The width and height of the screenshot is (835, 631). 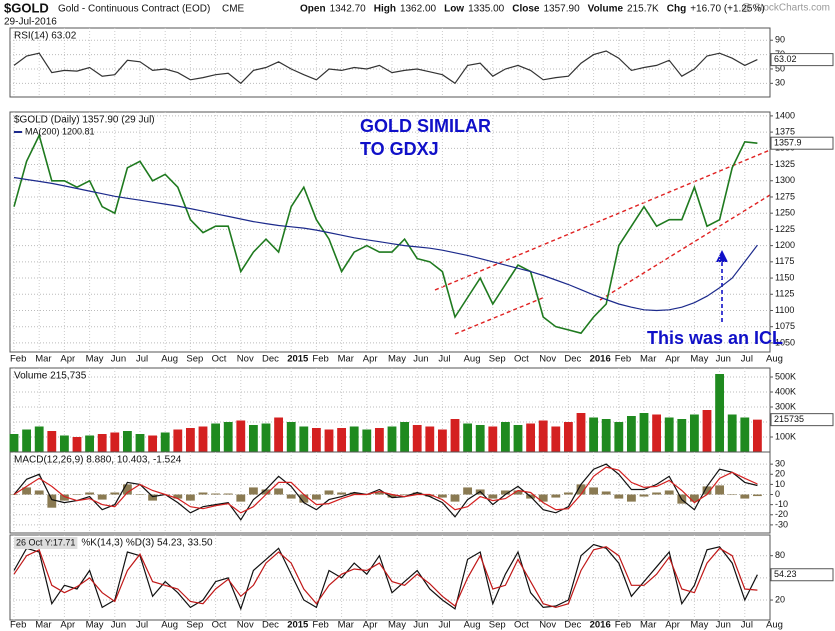 I want to click on y-tick-label: -30, so click(x=781, y=524).